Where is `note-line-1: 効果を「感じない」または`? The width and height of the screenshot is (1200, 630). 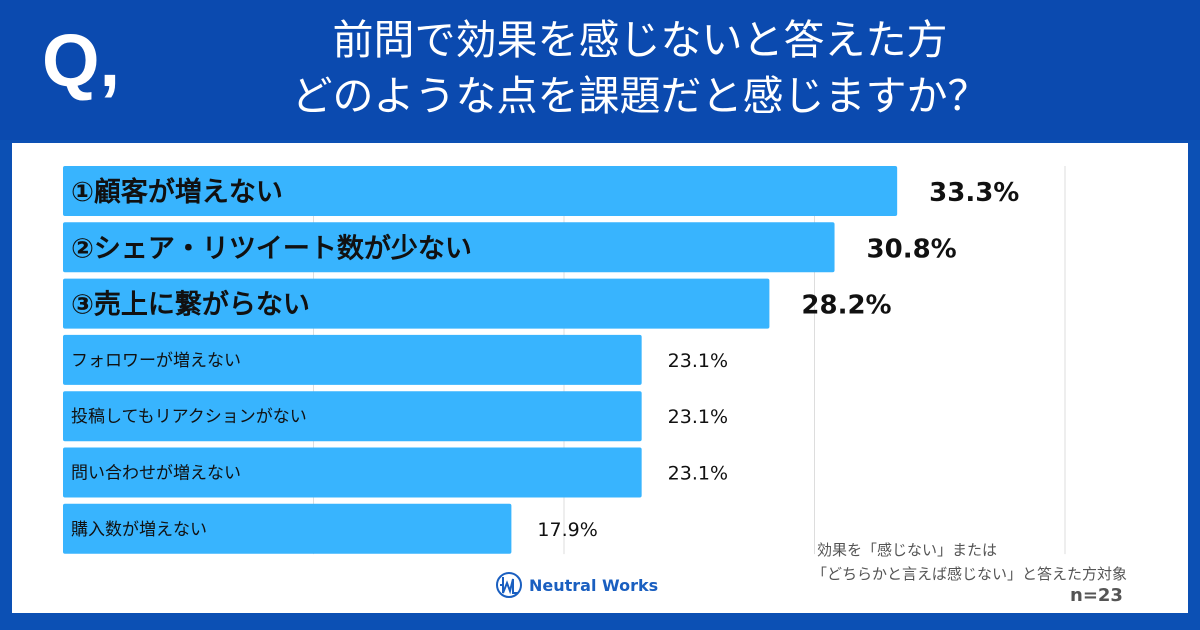 note-line-1: 効果を「感じない」または is located at coordinates (907, 550).